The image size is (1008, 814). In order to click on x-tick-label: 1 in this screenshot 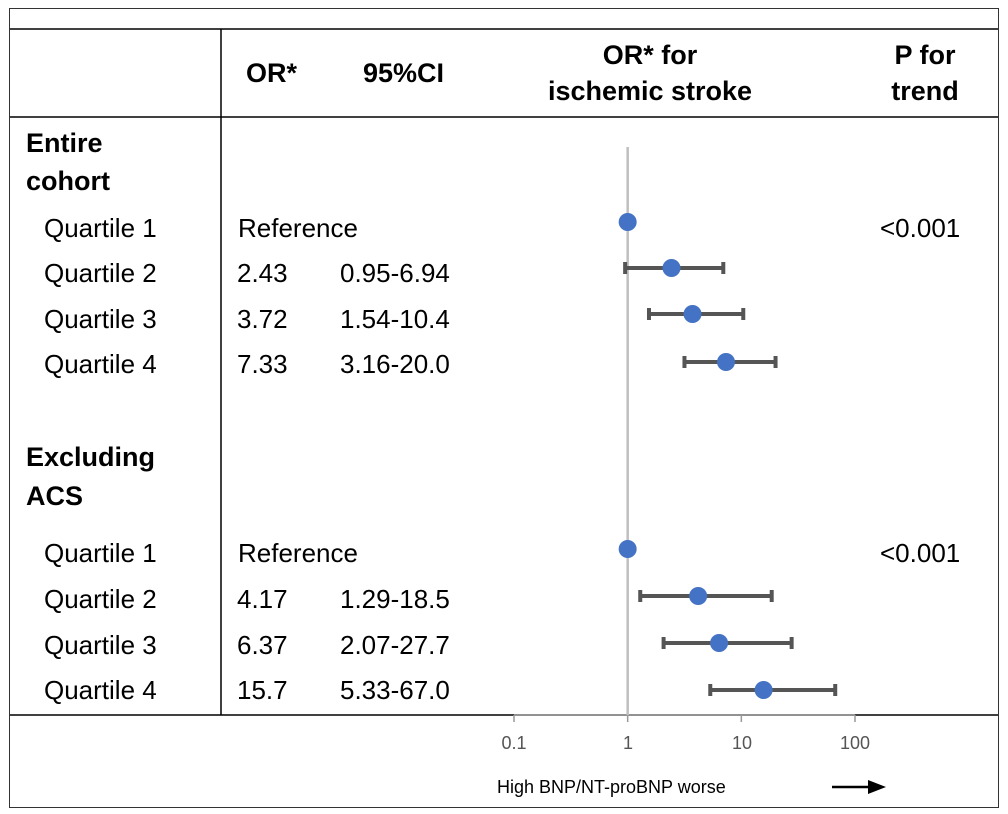, I will do `click(627, 743)`.